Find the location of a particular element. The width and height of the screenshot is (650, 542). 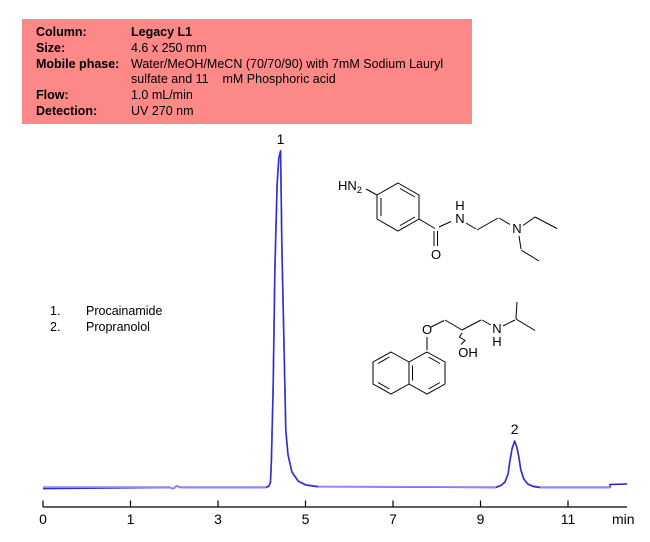

carbonyl-oxygen-label: O is located at coordinates (436, 254).